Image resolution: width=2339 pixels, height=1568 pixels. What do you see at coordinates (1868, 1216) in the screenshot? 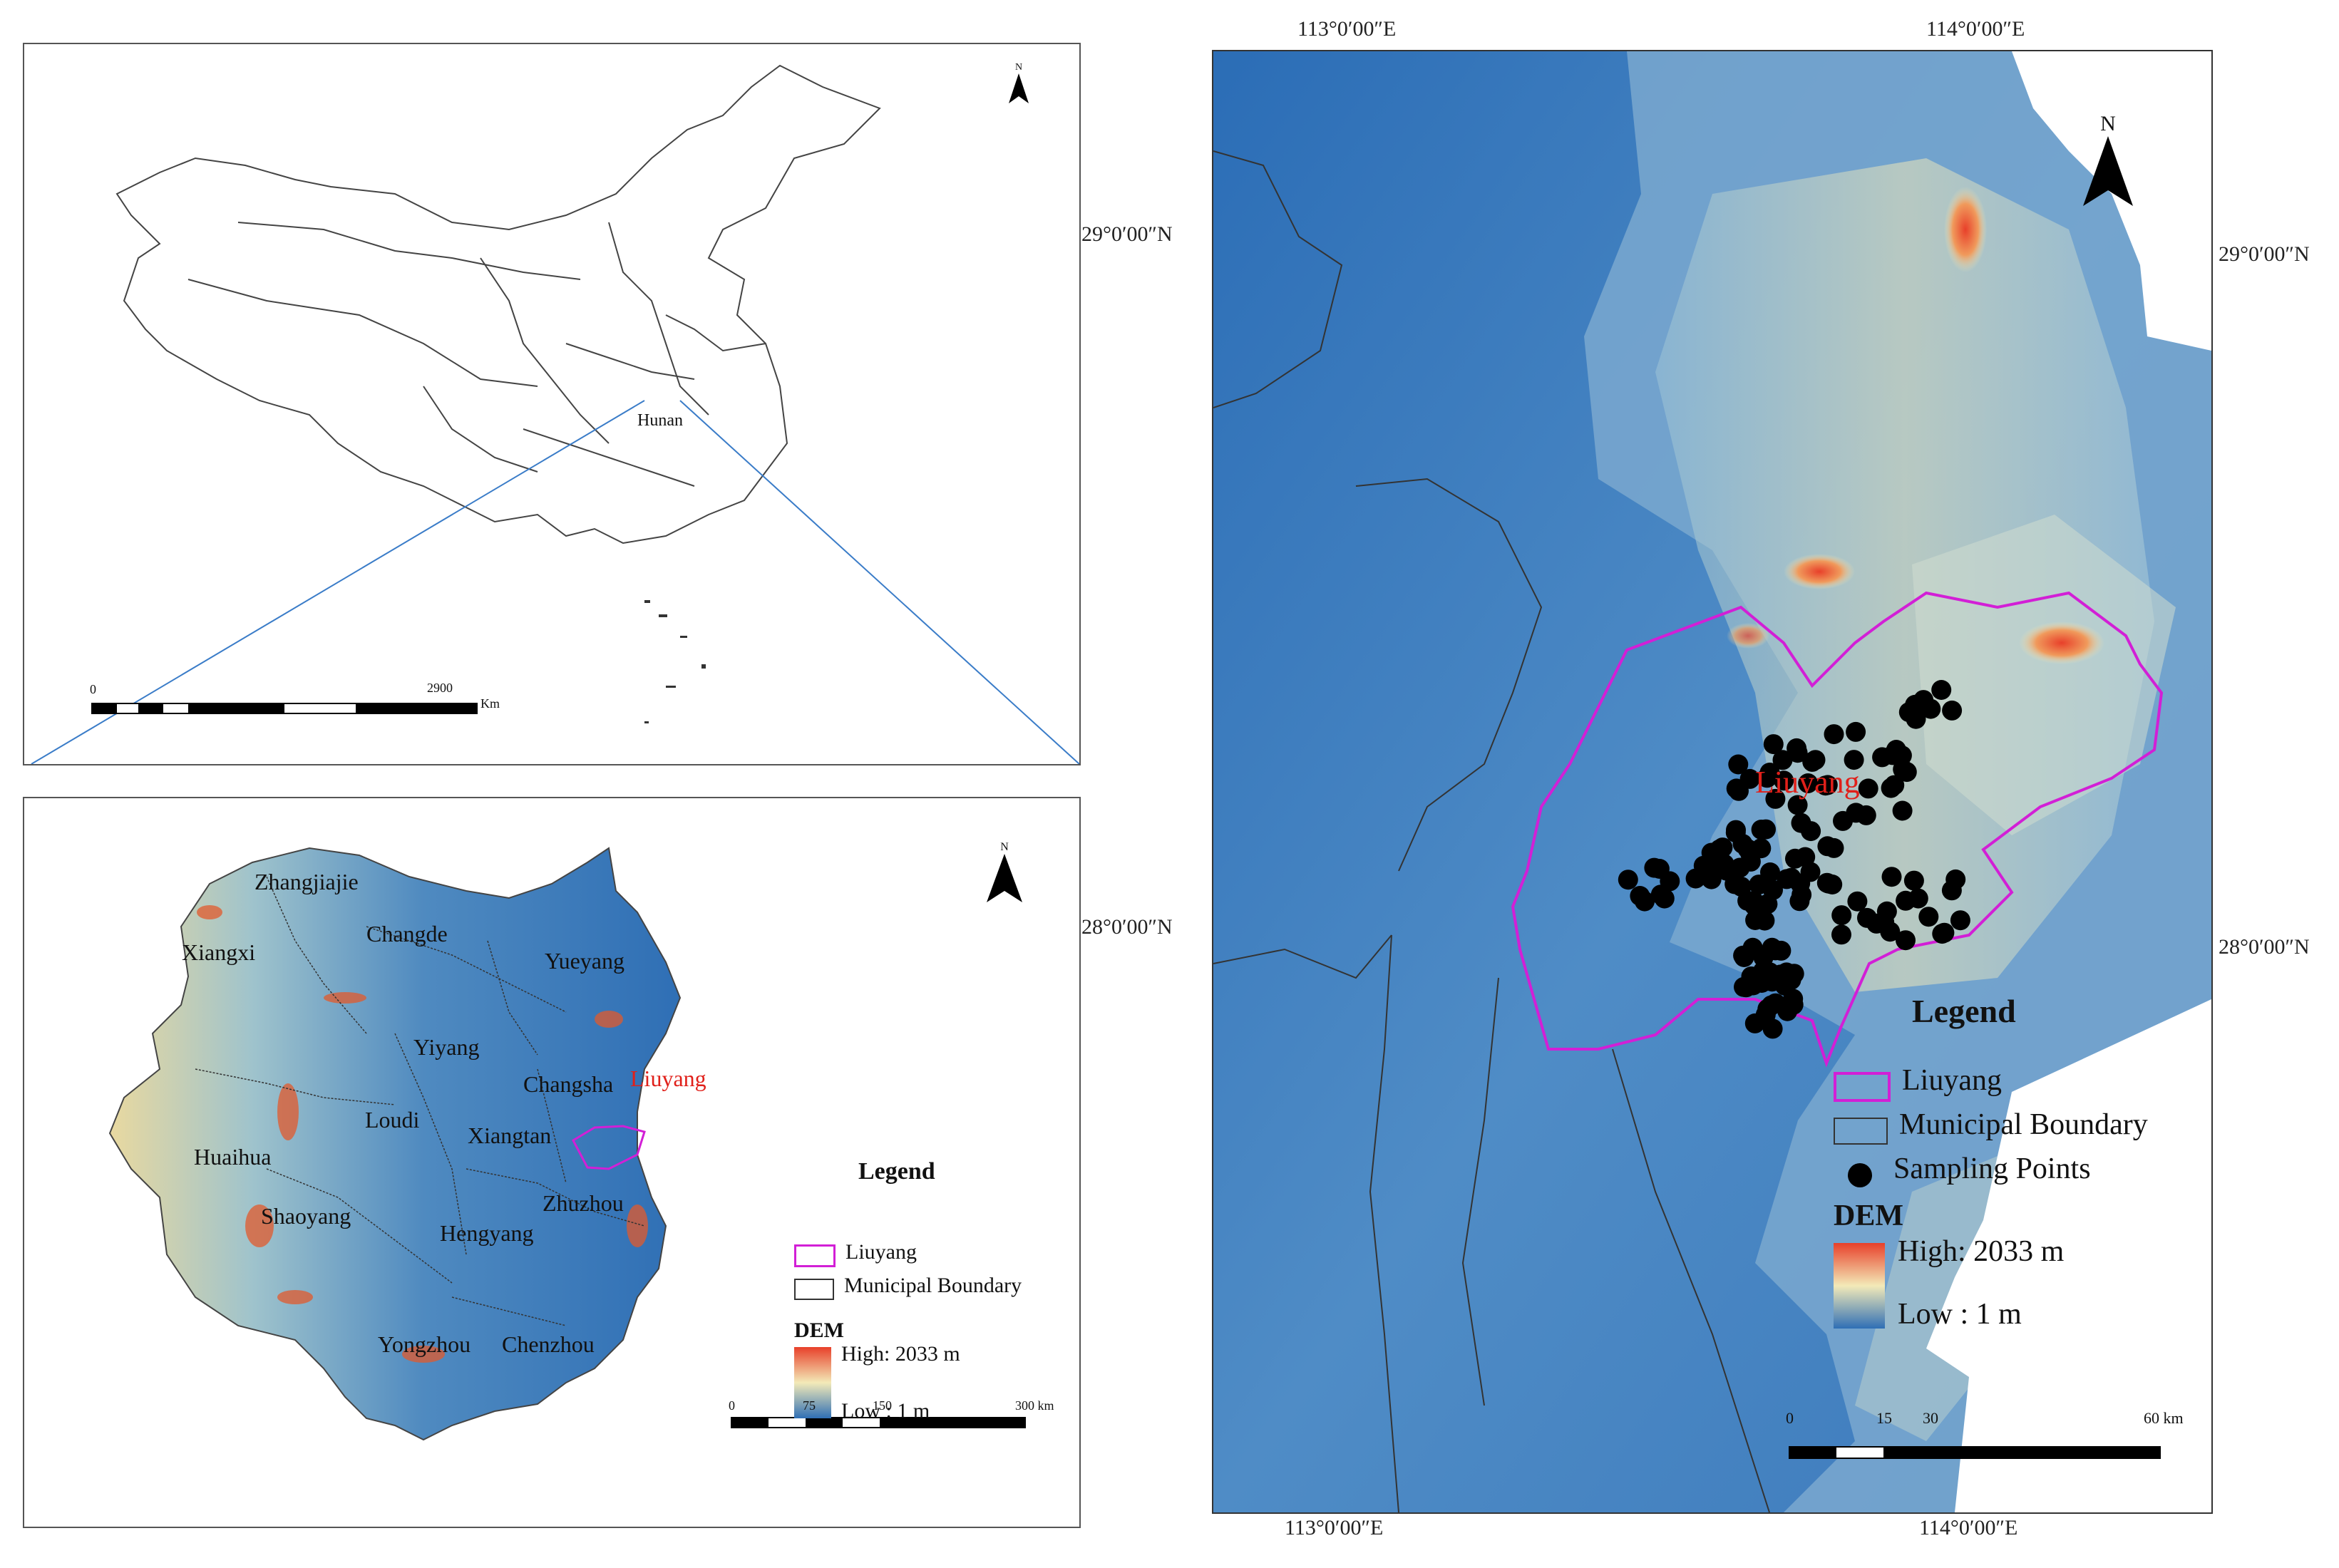
I see `study-dem-title: DEM` at bounding box center [1868, 1216].